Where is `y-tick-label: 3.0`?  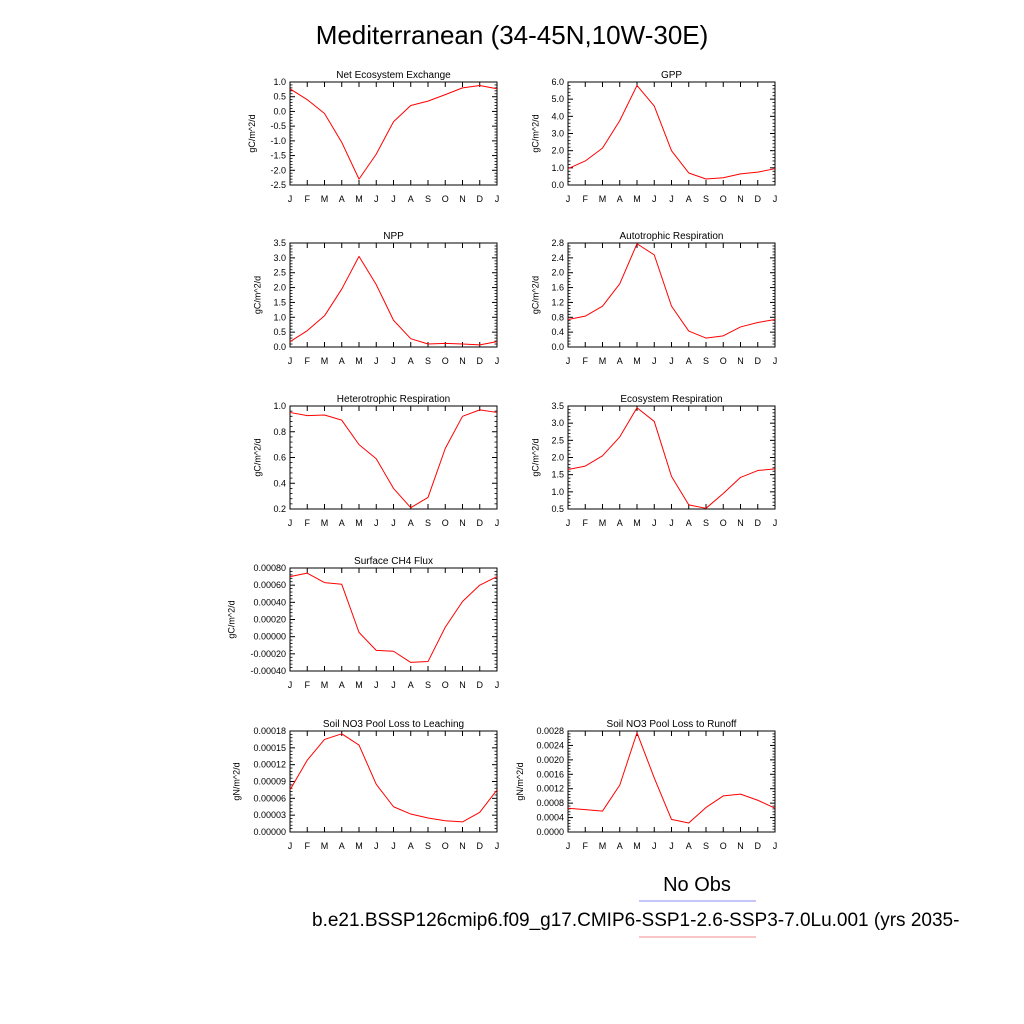 y-tick-label: 3.0 is located at coordinates (557, 423).